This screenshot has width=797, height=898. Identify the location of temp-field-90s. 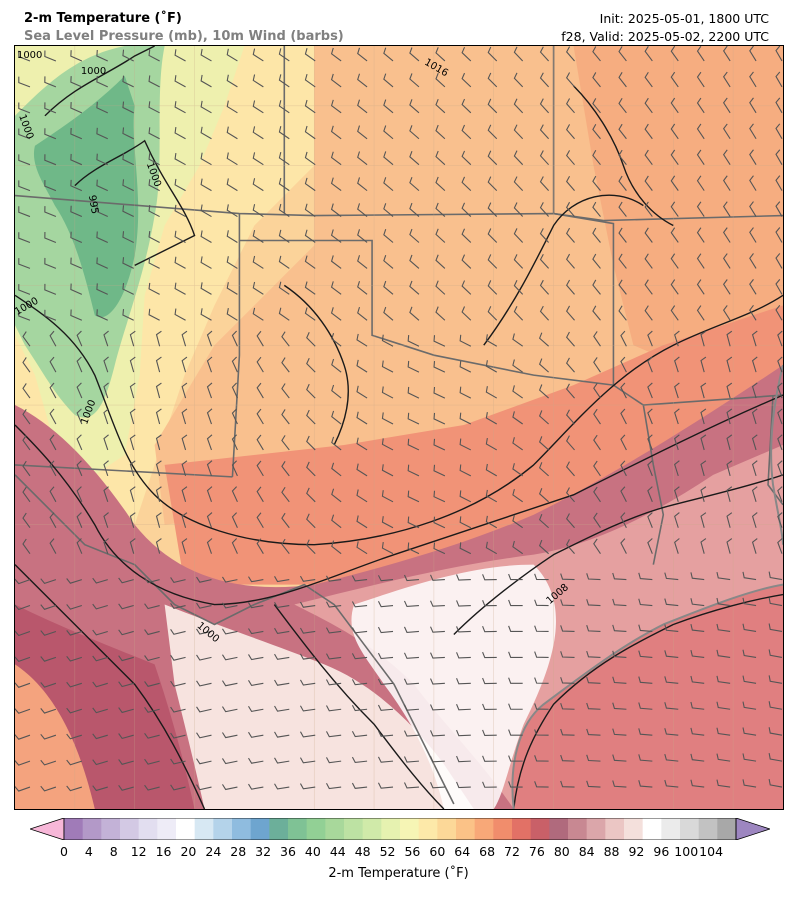
(319, 706).